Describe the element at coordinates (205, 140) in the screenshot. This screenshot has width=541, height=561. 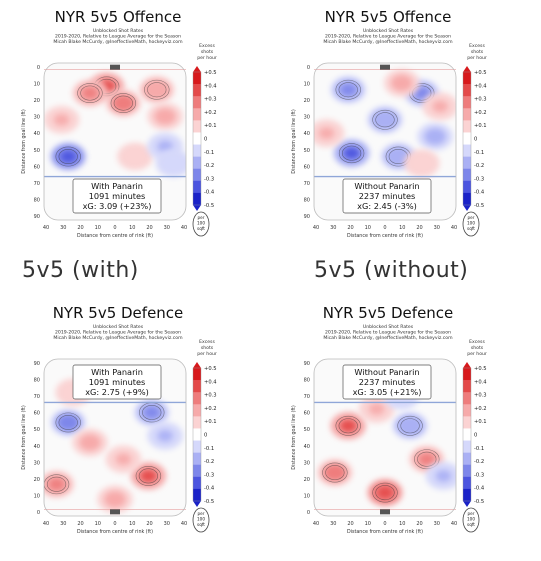
I see `colorbar-tick: 0` at that location.